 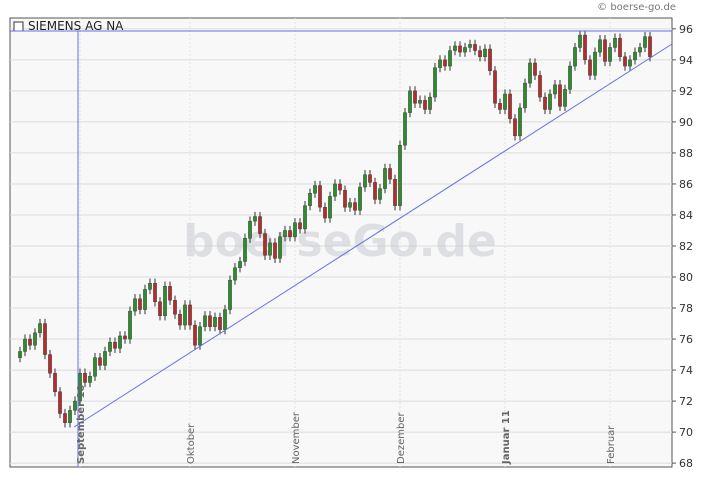 What do you see at coordinates (686, 463) in the screenshot?
I see `y-tick-label: 68` at bounding box center [686, 463].